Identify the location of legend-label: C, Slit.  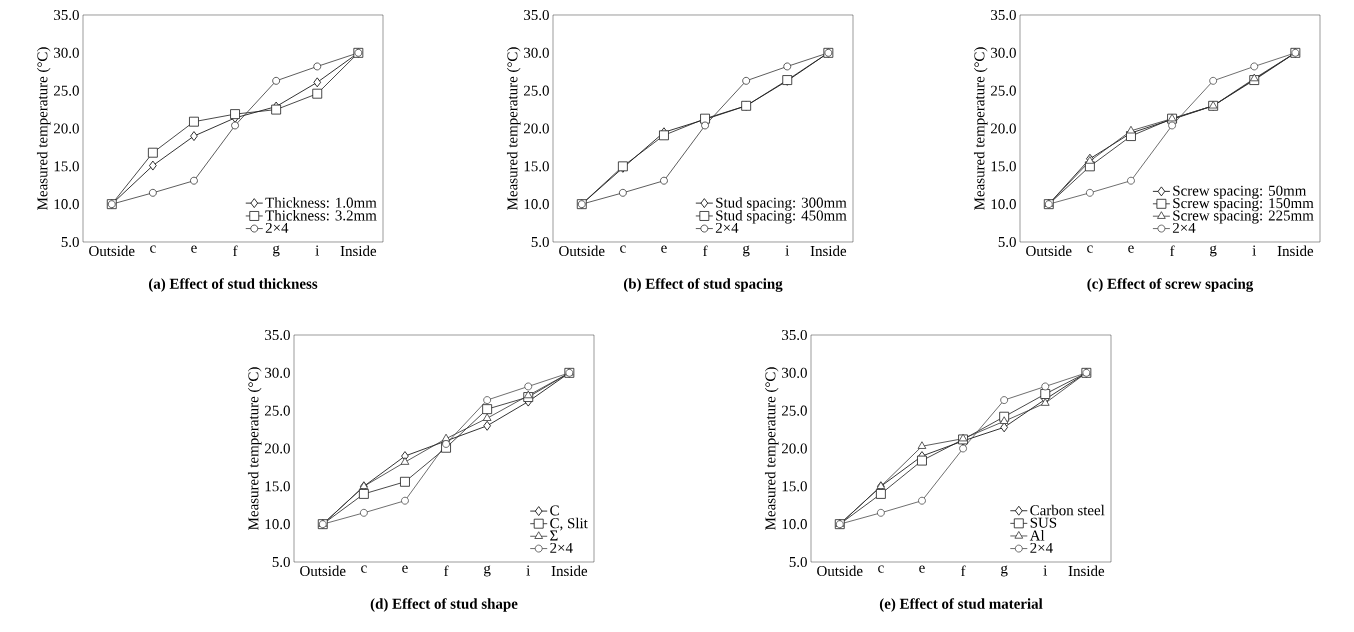
(569, 524).